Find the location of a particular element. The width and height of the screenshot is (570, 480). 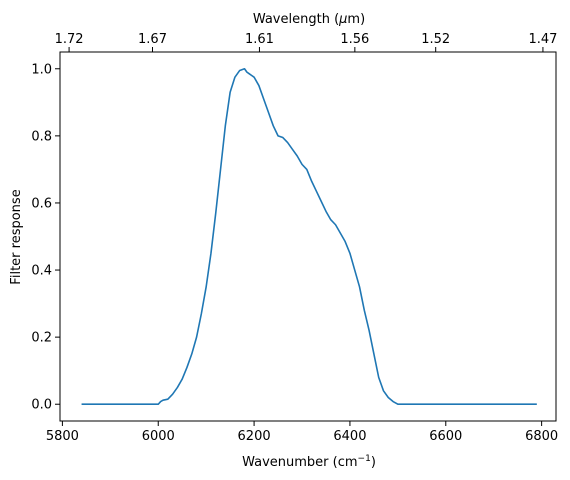

x-tick-label: 6600 is located at coordinates (445, 436).